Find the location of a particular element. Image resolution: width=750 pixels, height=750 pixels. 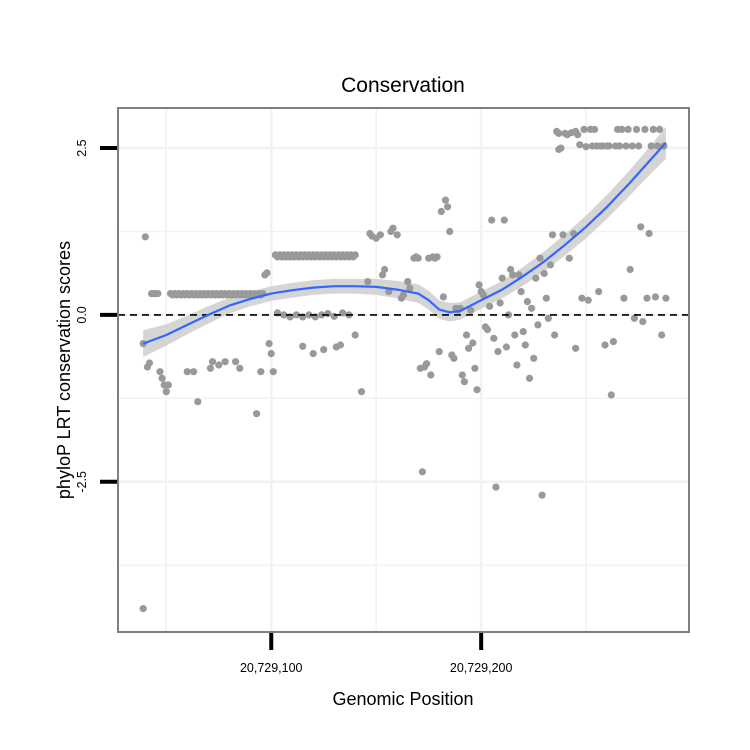

x-tick-label-0: 20,729,100 is located at coordinates (271, 668).